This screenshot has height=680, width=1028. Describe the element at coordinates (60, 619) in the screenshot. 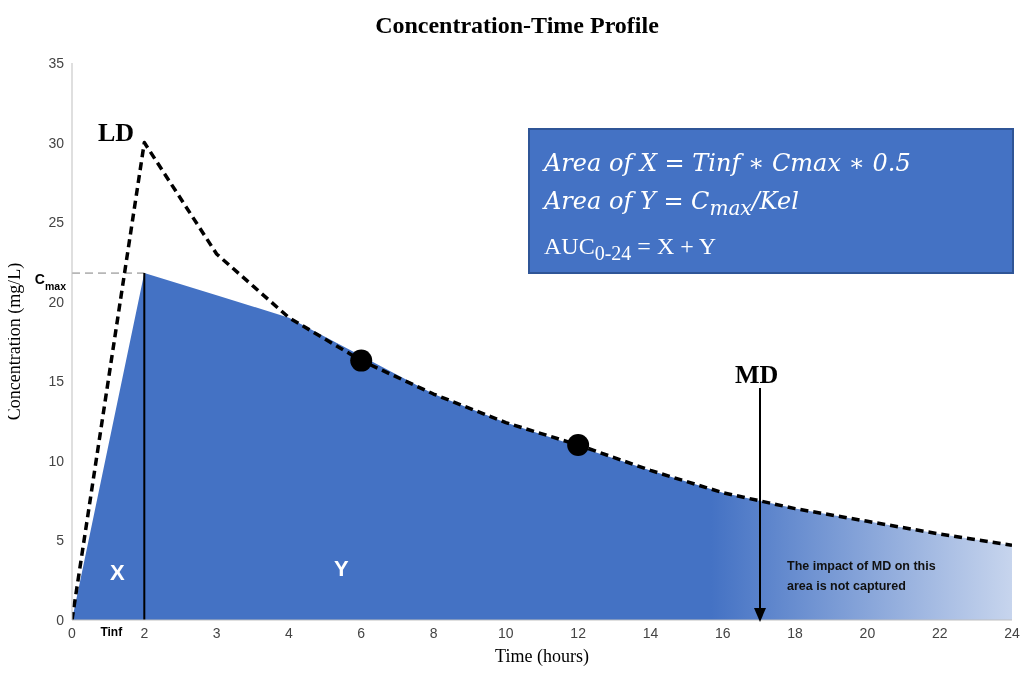

I see `y-tick-label: 0` at that location.